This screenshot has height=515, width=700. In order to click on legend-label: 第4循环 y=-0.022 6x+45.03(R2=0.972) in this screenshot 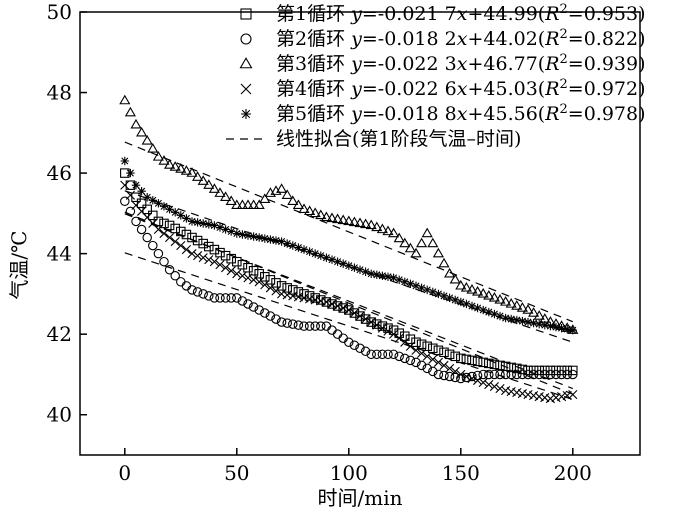, I will do `click(461, 89)`.